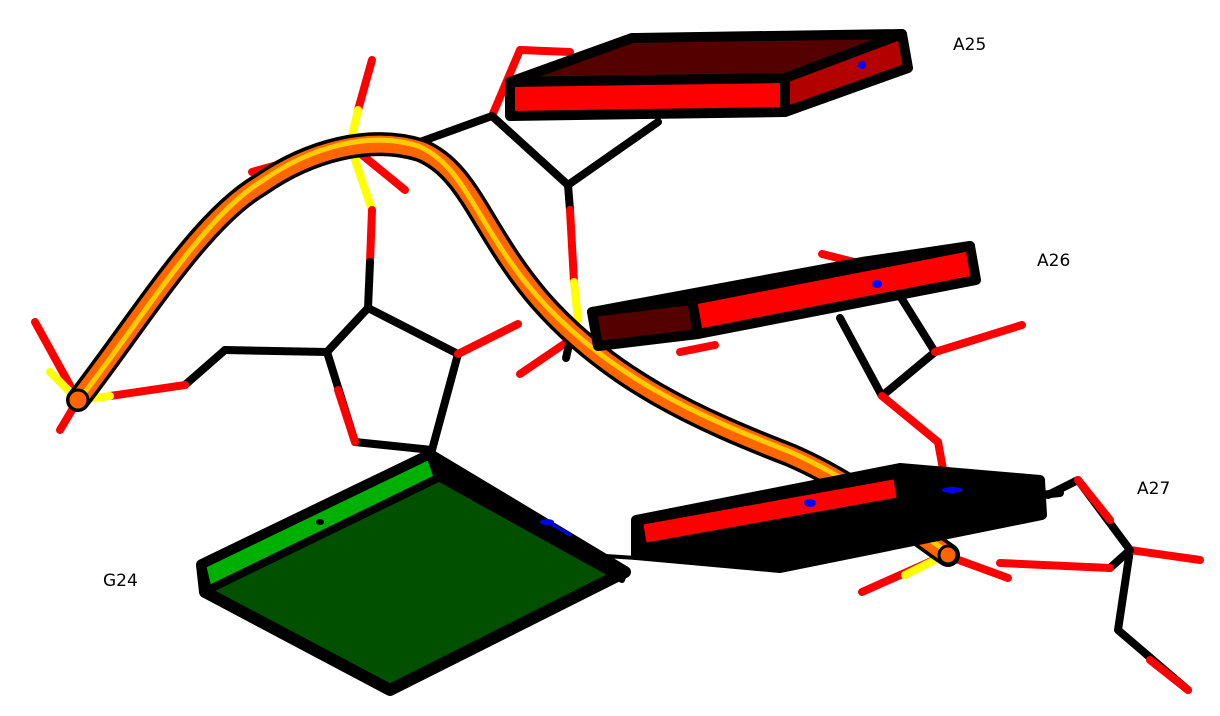  What do you see at coordinates (120, 581) in the screenshot?
I see `label-g24: G24` at bounding box center [120, 581].